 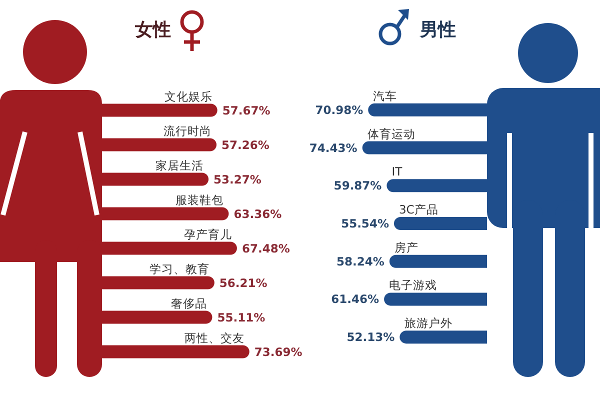 What do you see at coordinates (258, 213) in the screenshot?
I see `data-label: 63.36%` at bounding box center [258, 213].